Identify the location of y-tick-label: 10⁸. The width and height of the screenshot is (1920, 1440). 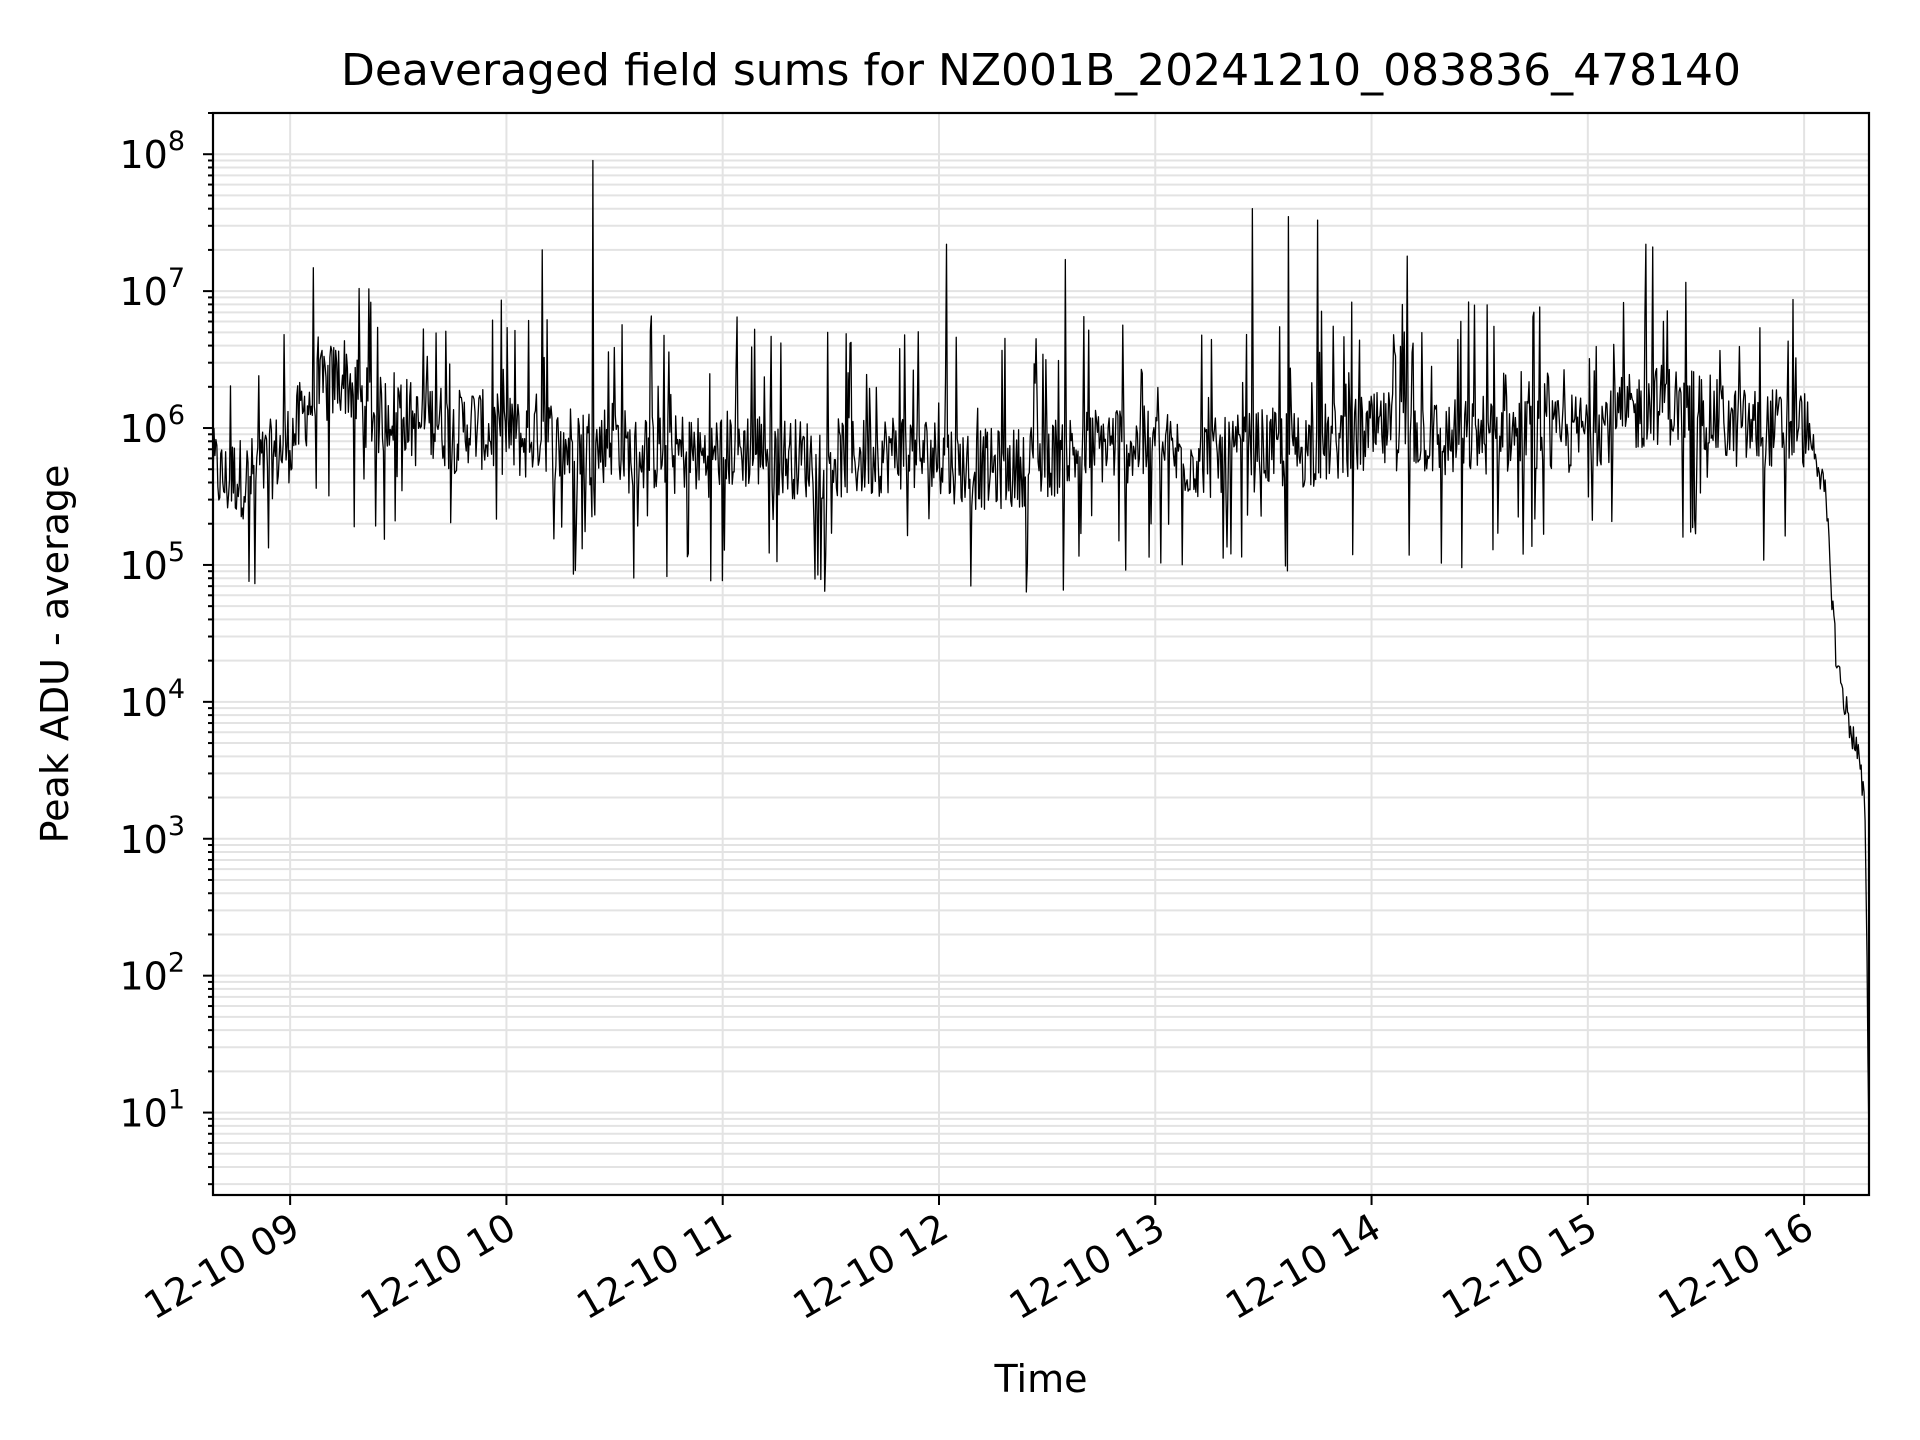
(152, 151).